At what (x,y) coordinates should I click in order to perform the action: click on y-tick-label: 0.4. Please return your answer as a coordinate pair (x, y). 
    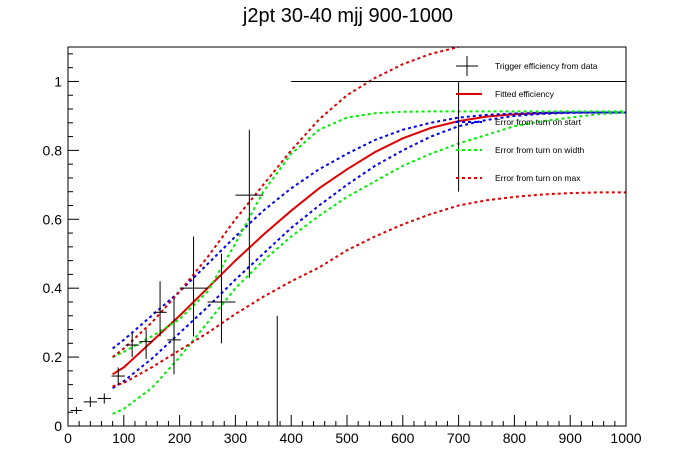
    Looking at the image, I should click on (53, 288).